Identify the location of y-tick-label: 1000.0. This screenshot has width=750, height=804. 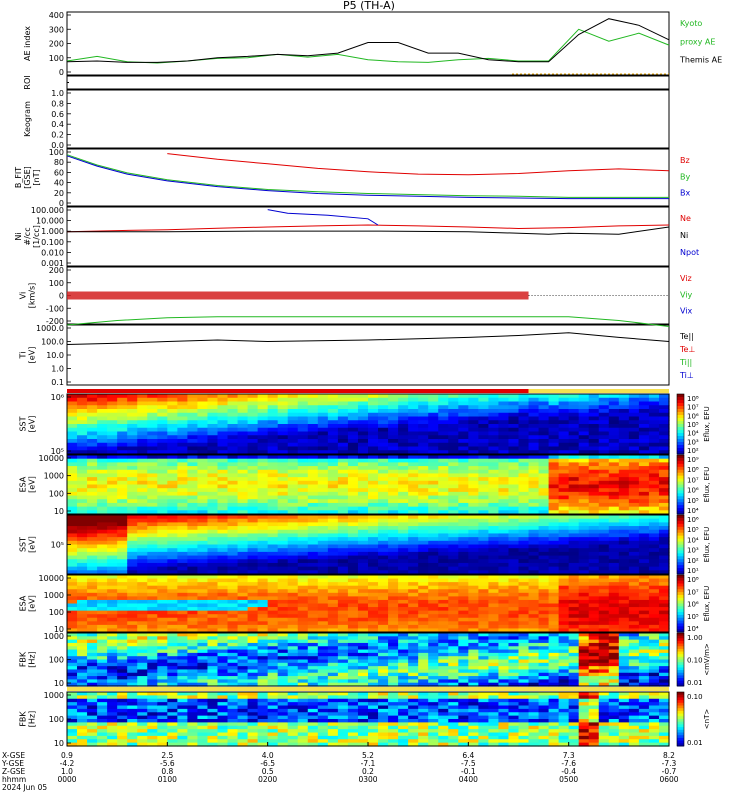
(50, 328).